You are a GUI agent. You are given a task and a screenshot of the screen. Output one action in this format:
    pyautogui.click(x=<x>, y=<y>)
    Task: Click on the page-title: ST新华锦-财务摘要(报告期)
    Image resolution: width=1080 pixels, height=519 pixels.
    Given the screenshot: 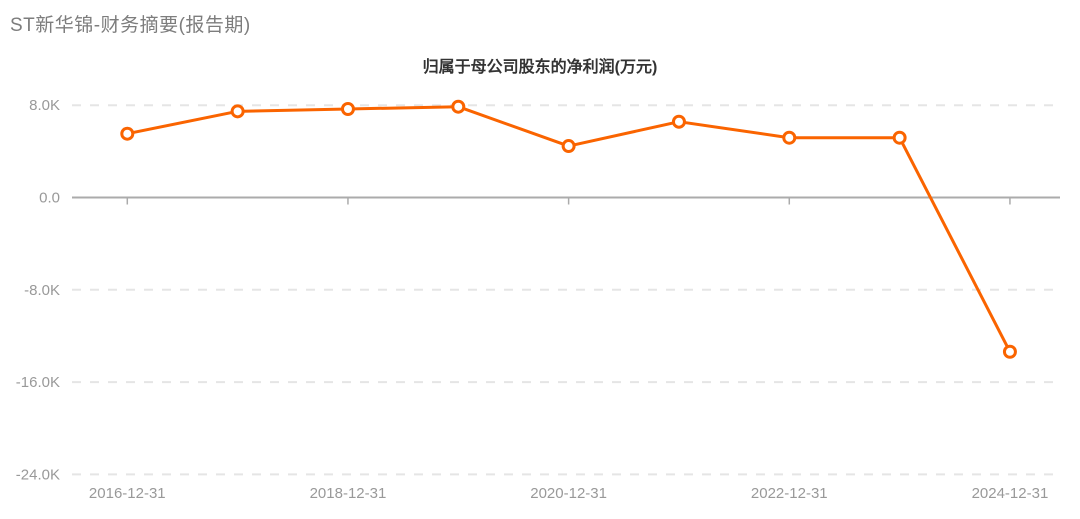 What is the action you would take?
    pyautogui.click(x=130, y=25)
    